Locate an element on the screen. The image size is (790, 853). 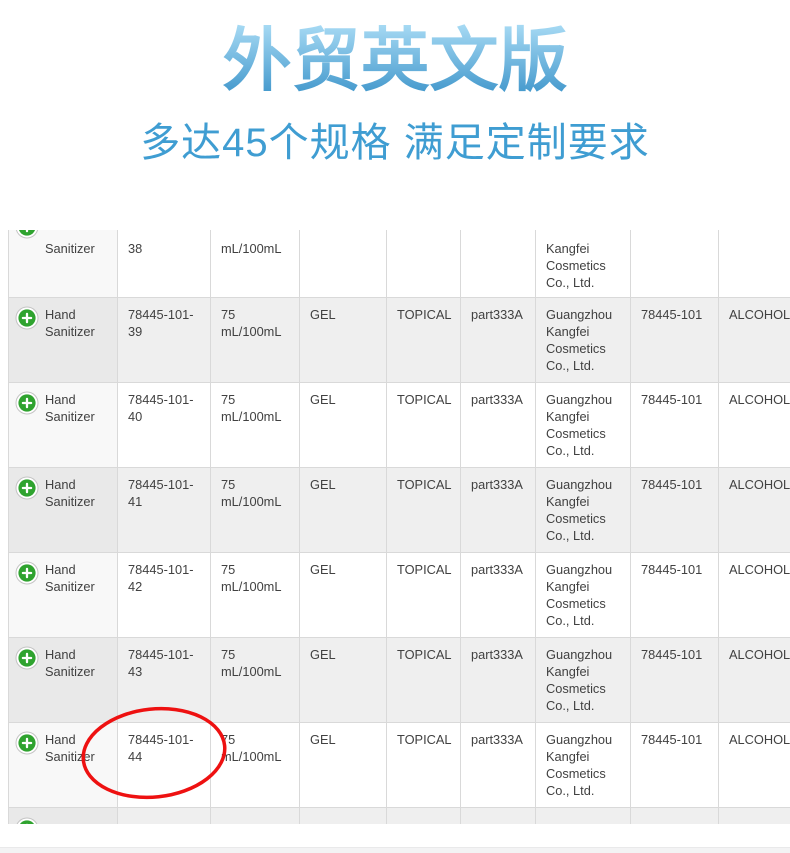
table-cell: mL/100mL is located at coordinates (255, 264).